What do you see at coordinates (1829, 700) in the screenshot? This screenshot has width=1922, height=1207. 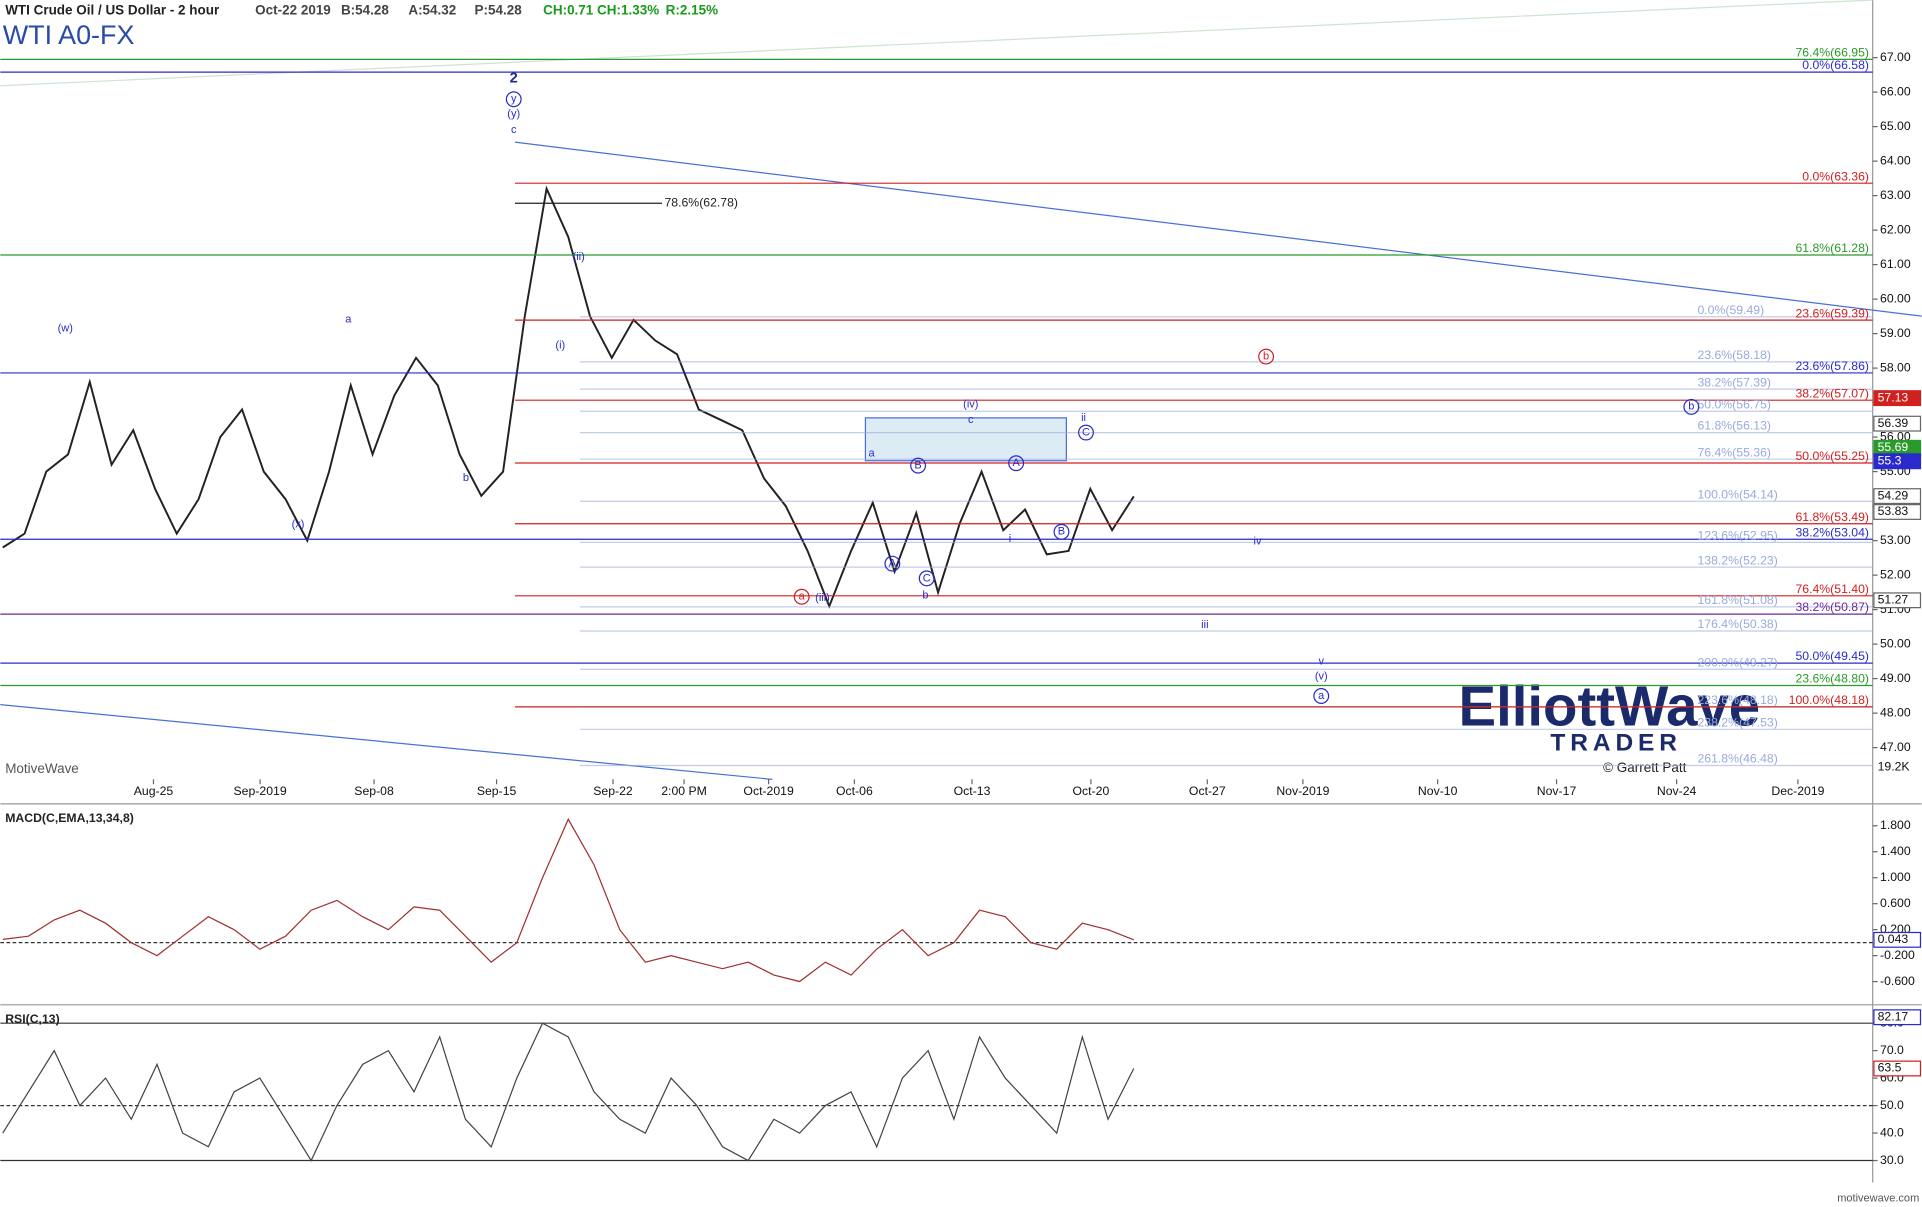 I see `fib-label: 100.0%(48.18)` at bounding box center [1829, 700].